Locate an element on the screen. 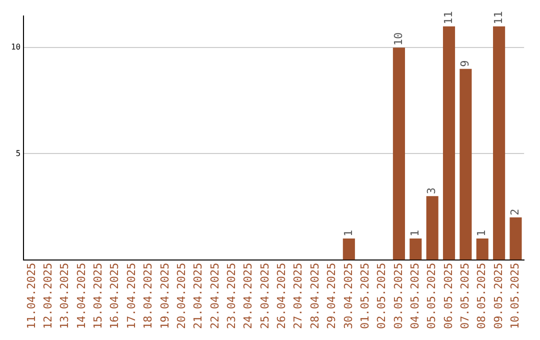 Image resolution: width=540 pixels, height=340 pixels. x-tick-label: 23.04.2025 is located at coordinates (231, 296).